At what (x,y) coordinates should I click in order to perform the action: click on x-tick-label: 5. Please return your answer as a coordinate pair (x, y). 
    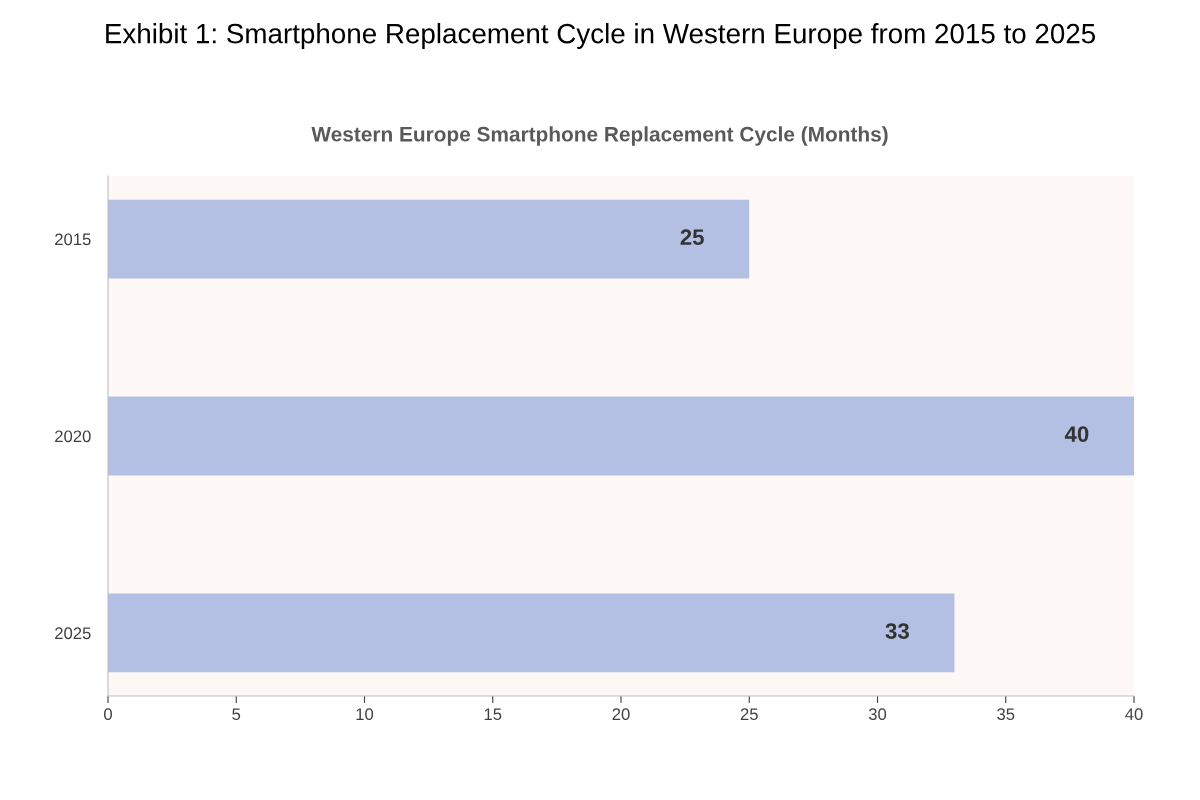
    Looking at the image, I should click on (236, 714).